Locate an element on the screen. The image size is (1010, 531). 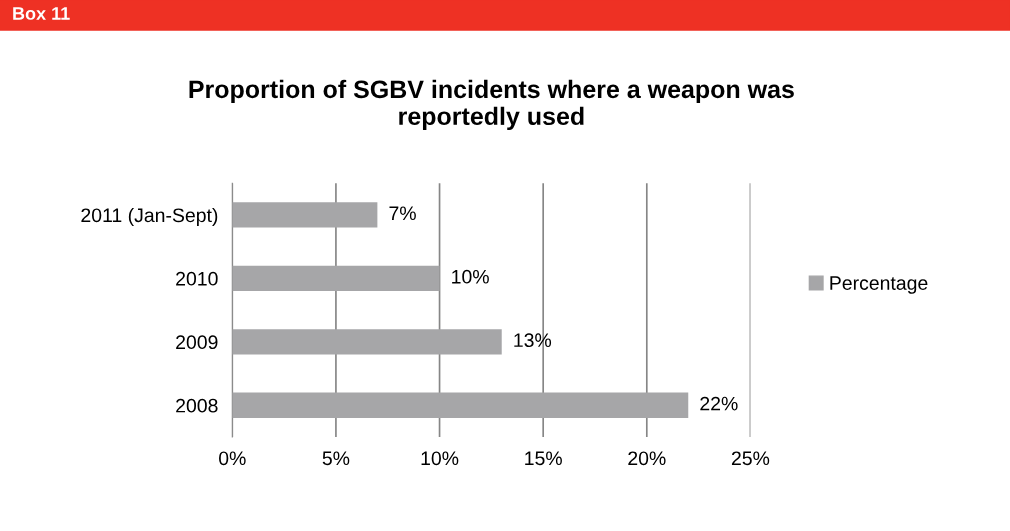
data-label: 22% is located at coordinates (719, 403).